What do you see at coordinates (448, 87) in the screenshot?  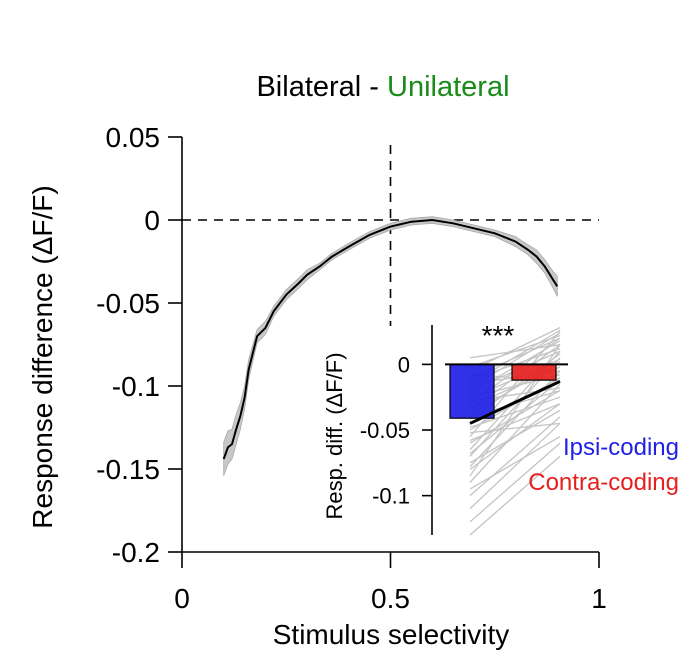 I see `title-part-unilateral: Unilateral` at bounding box center [448, 87].